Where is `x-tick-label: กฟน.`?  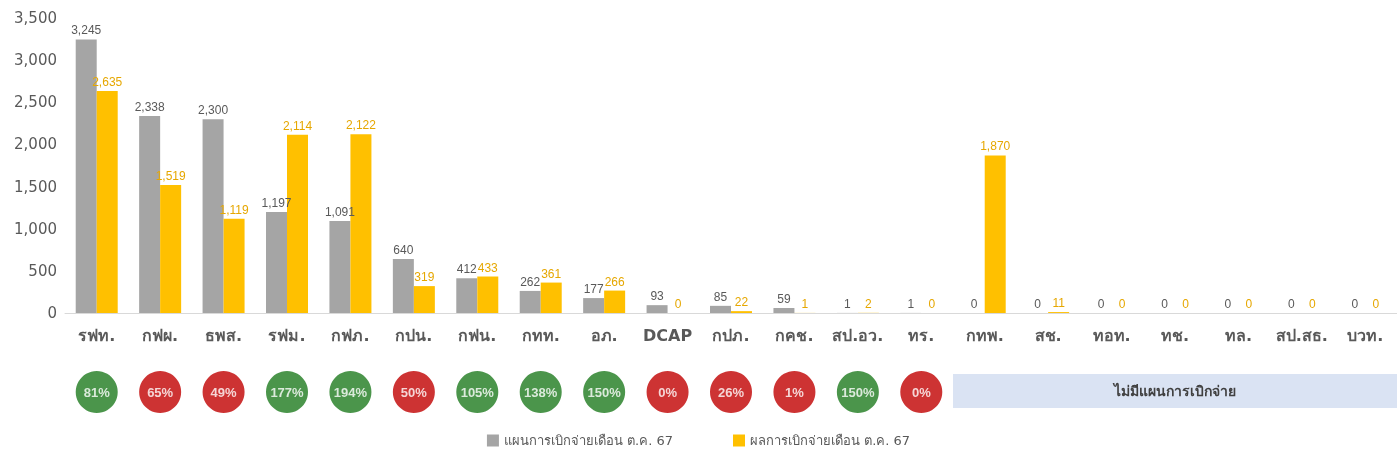
x-tick-label: กฟน. is located at coordinates (477, 335).